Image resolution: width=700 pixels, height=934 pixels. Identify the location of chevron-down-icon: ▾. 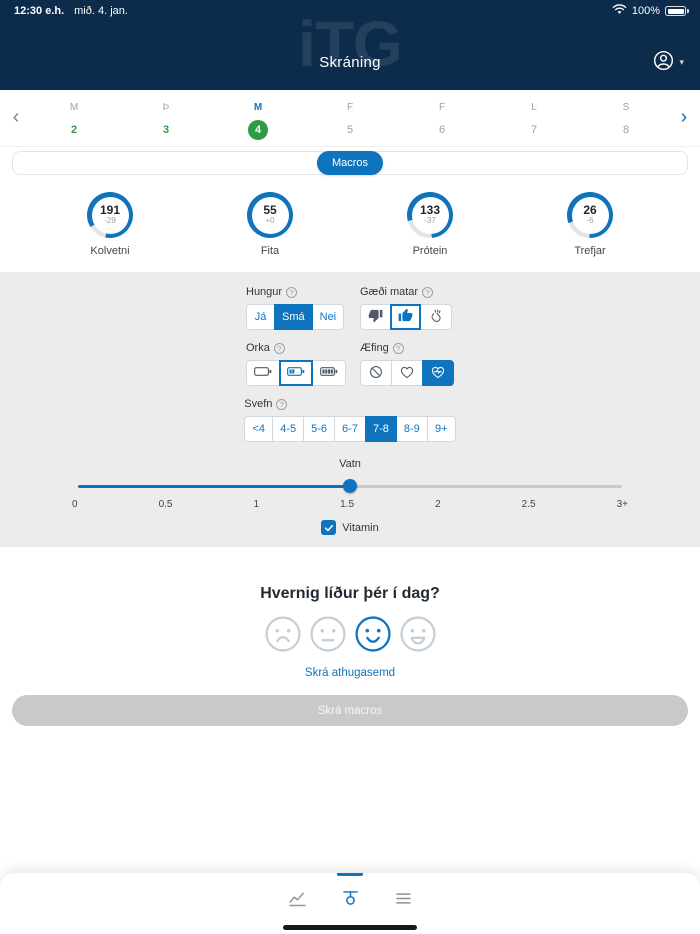
(681, 61).